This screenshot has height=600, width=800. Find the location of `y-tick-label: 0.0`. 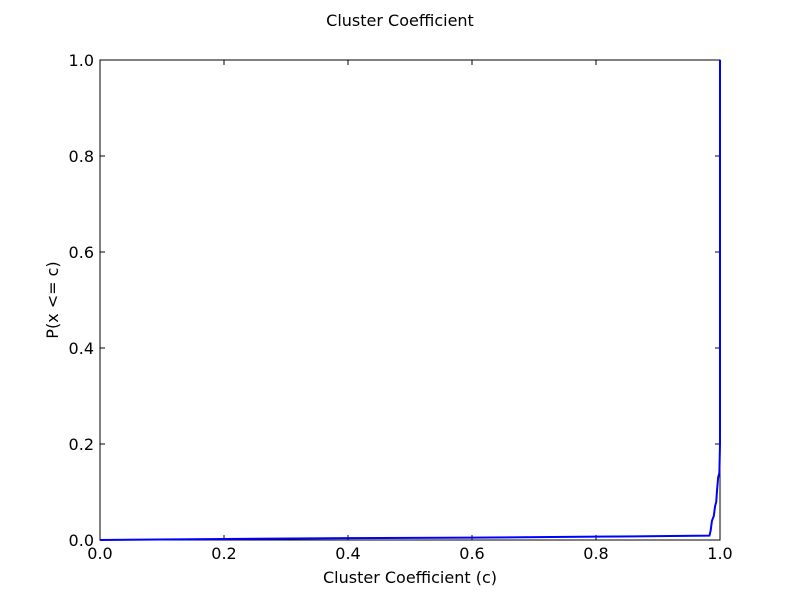

y-tick-label: 0.0 is located at coordinates (81, 540).